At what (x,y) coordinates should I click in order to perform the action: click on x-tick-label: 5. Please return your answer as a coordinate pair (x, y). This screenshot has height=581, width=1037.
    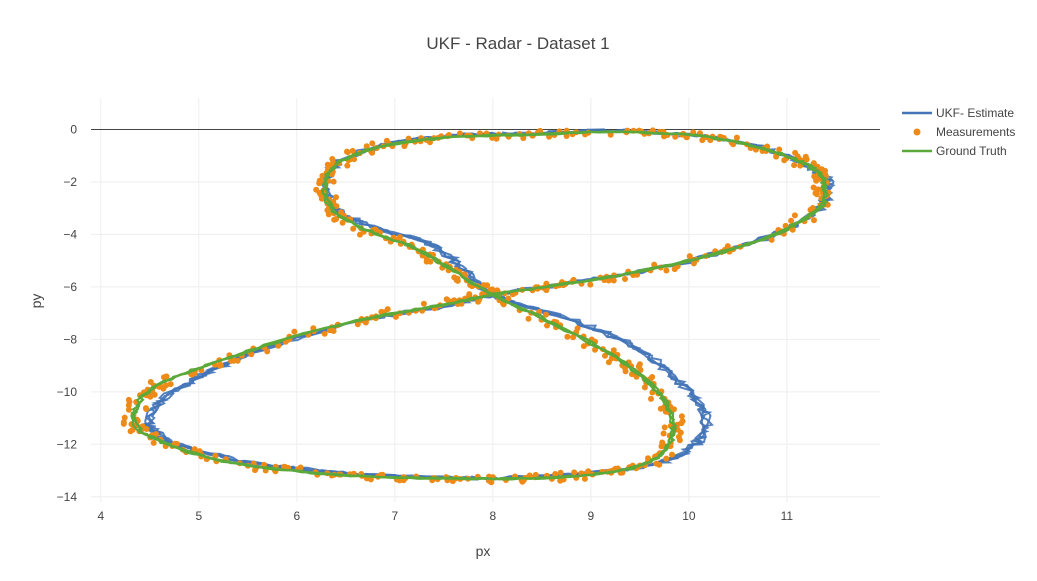
    Looking at the image, I should click on (198, 516).